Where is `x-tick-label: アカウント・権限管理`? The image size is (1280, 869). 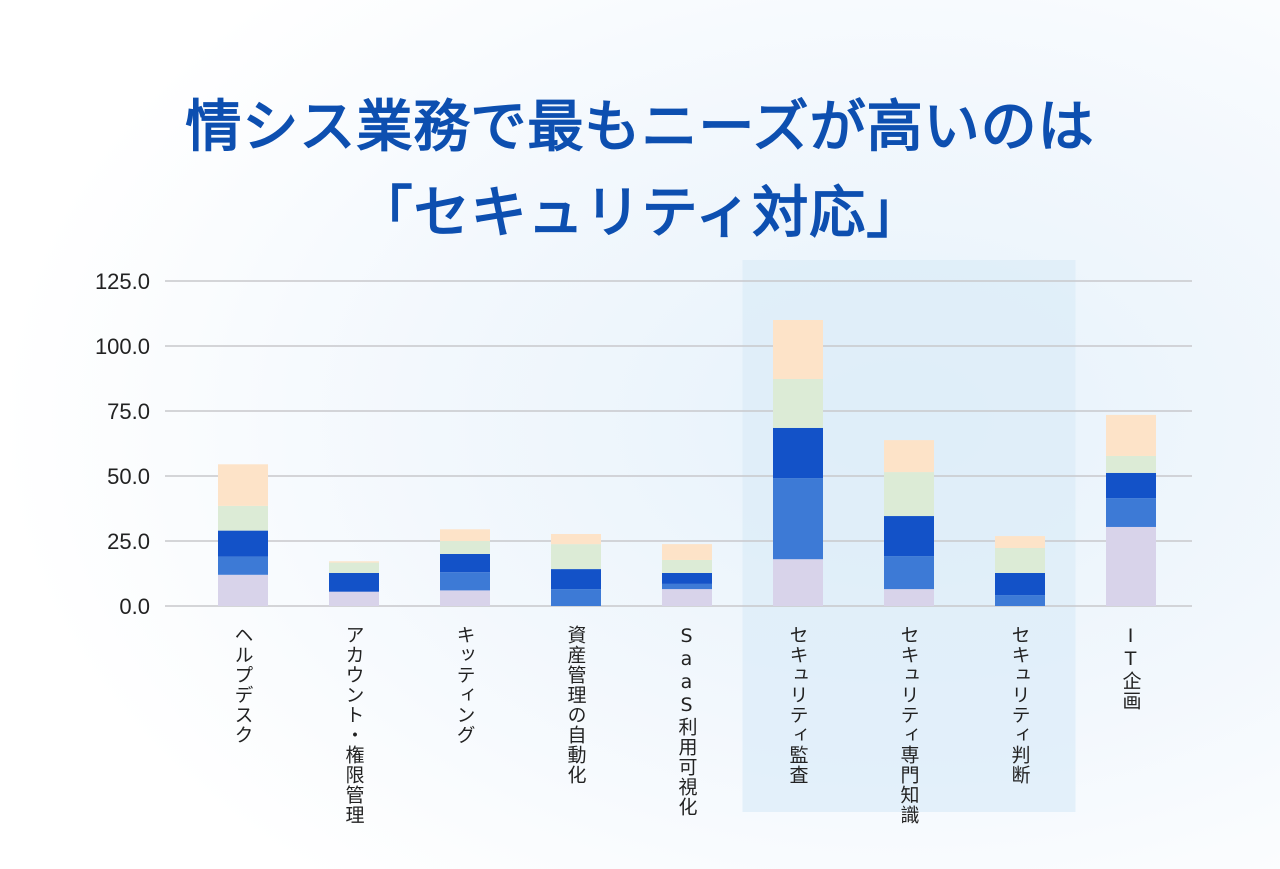 x-tick-label: アカウント・権限管理 is located at coordinates (353, 725).